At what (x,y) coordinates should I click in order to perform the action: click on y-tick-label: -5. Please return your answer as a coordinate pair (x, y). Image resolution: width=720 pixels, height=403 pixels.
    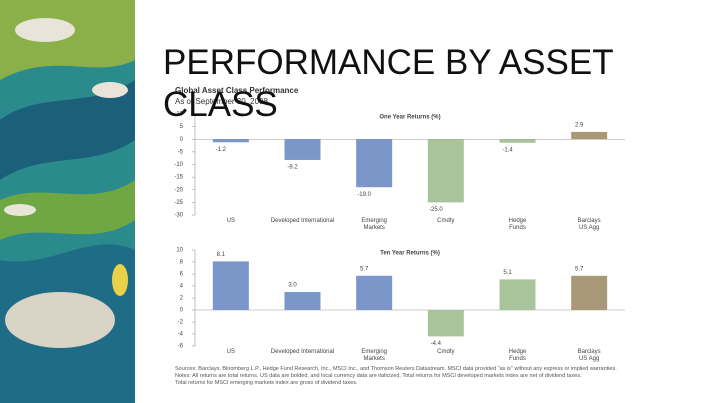
    Looking at the image, I should click on (181, 152).